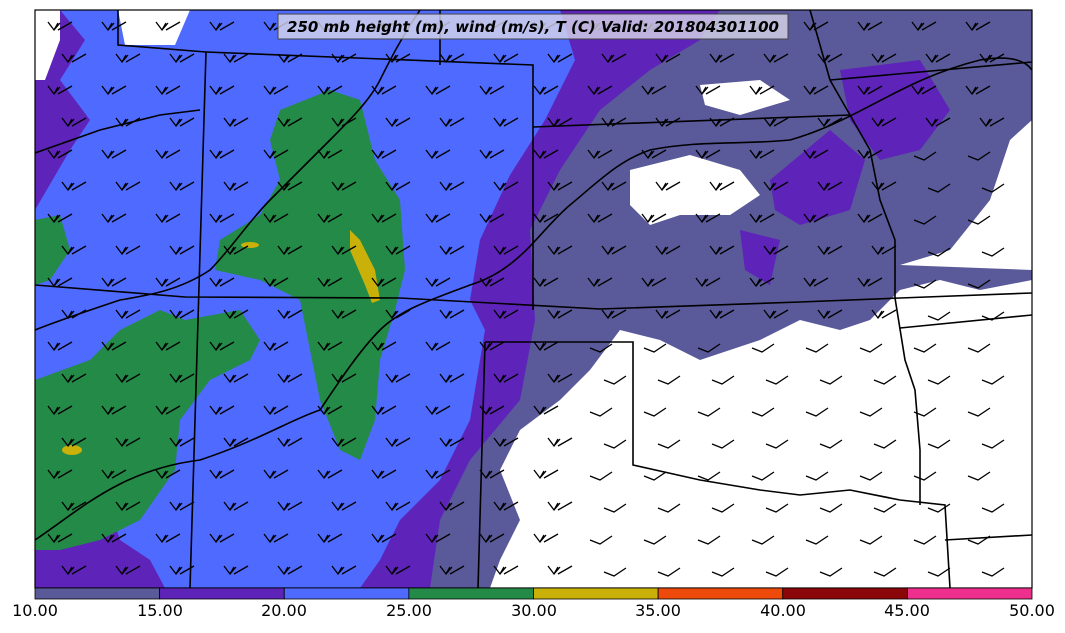 The height and width of the screenshot is (633, 1065). I want to click on fill-15-20-ks2, so click(760, 257).